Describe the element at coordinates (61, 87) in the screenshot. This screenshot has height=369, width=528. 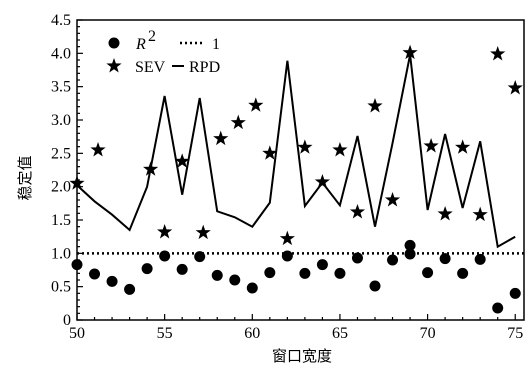
I see `y-tick-label: 3.5` at that location.